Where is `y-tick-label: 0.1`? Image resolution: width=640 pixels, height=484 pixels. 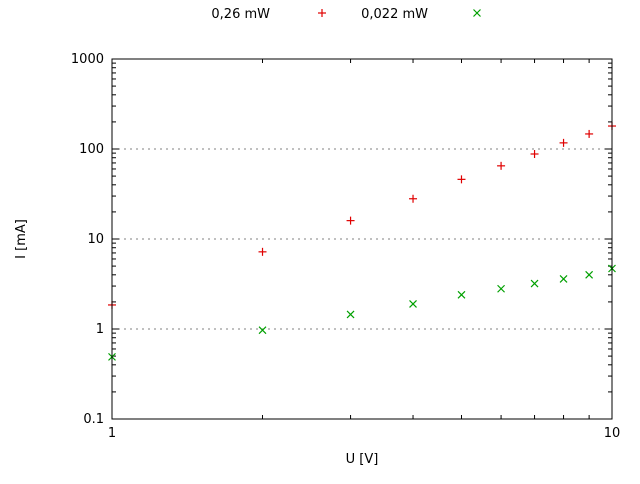 y-tick-label: 0.1 is located at coordinates (93, 419).